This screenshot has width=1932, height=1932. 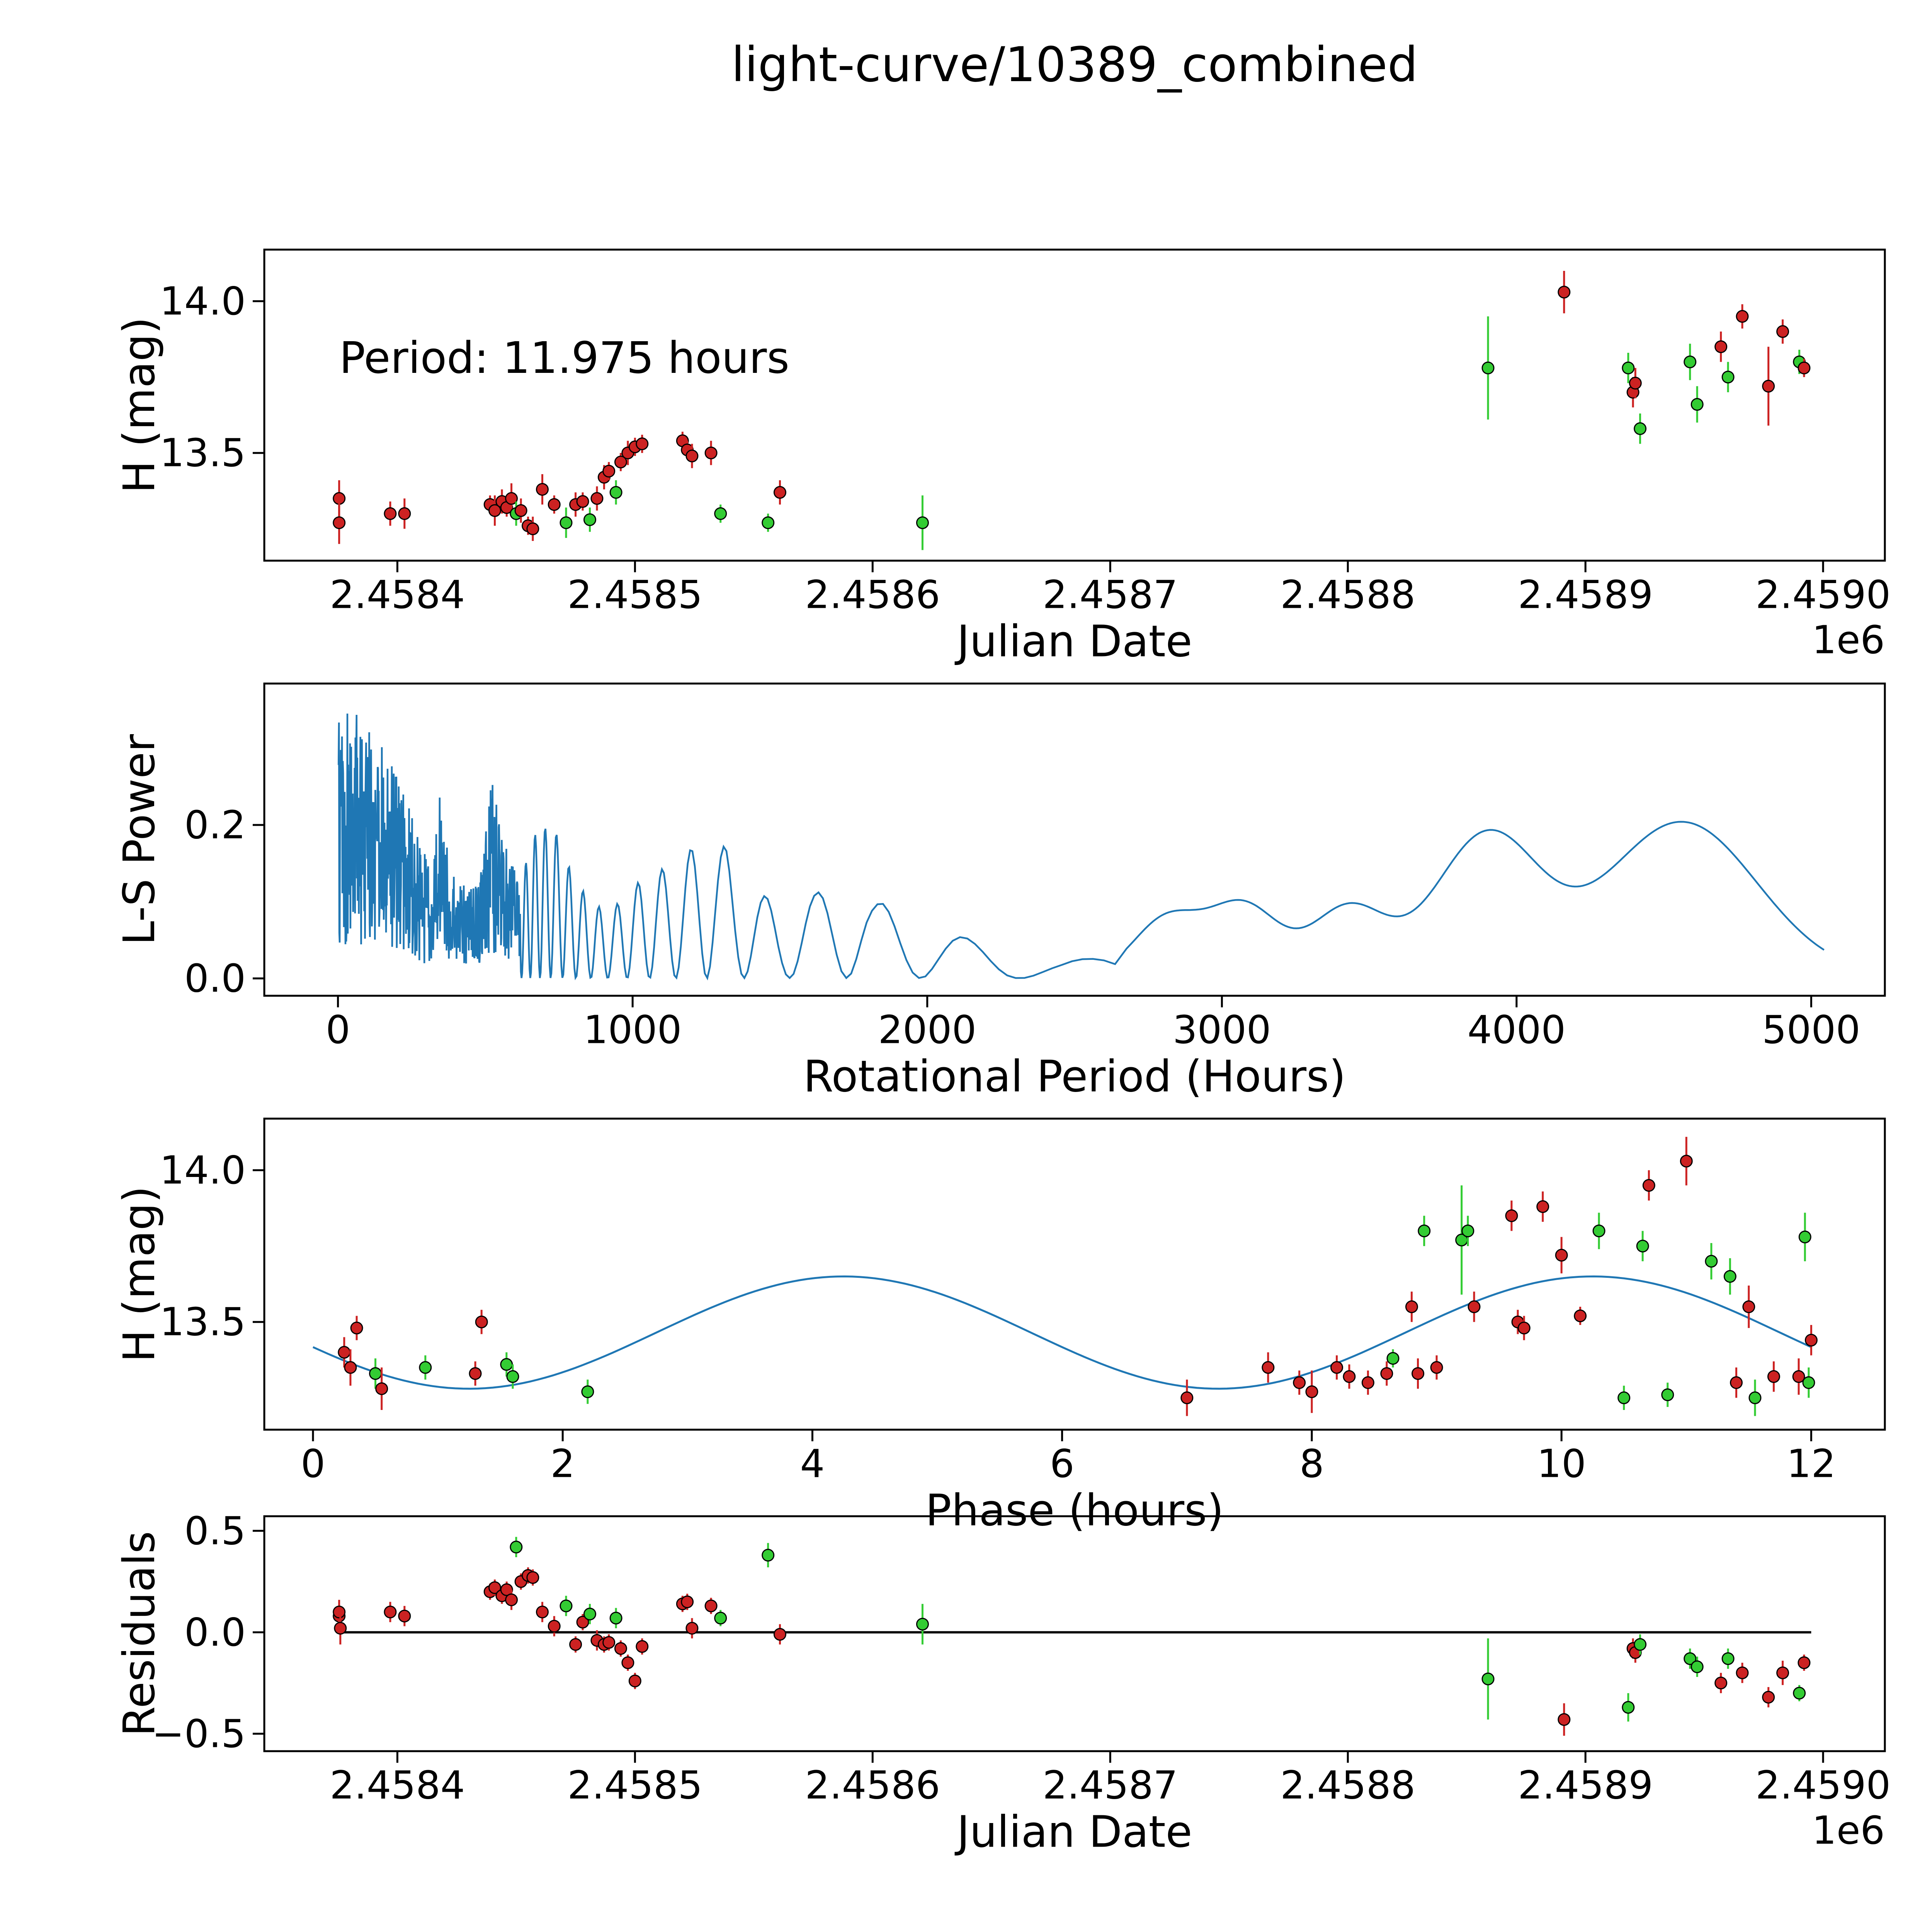 I want to click on y-axis: 13.5 14.0, so click(x=212, y=378).